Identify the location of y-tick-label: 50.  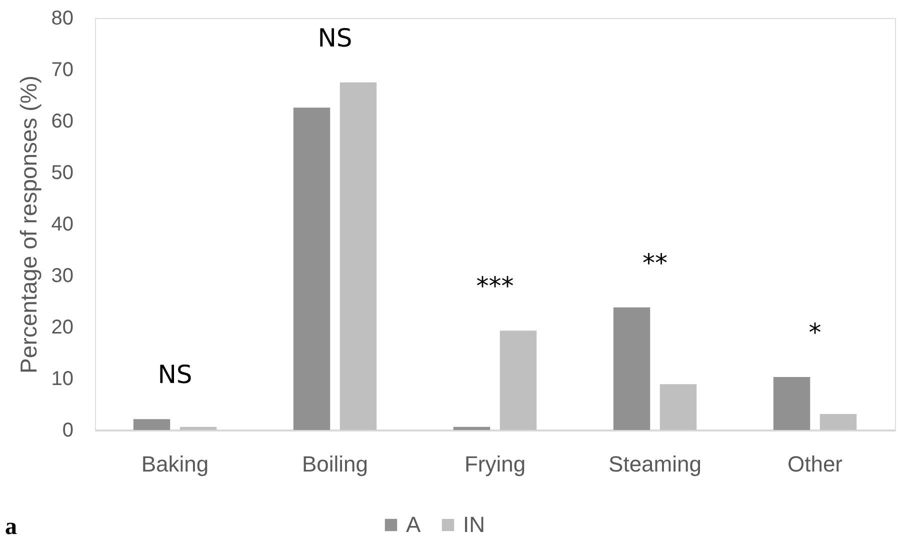
(62, 173).